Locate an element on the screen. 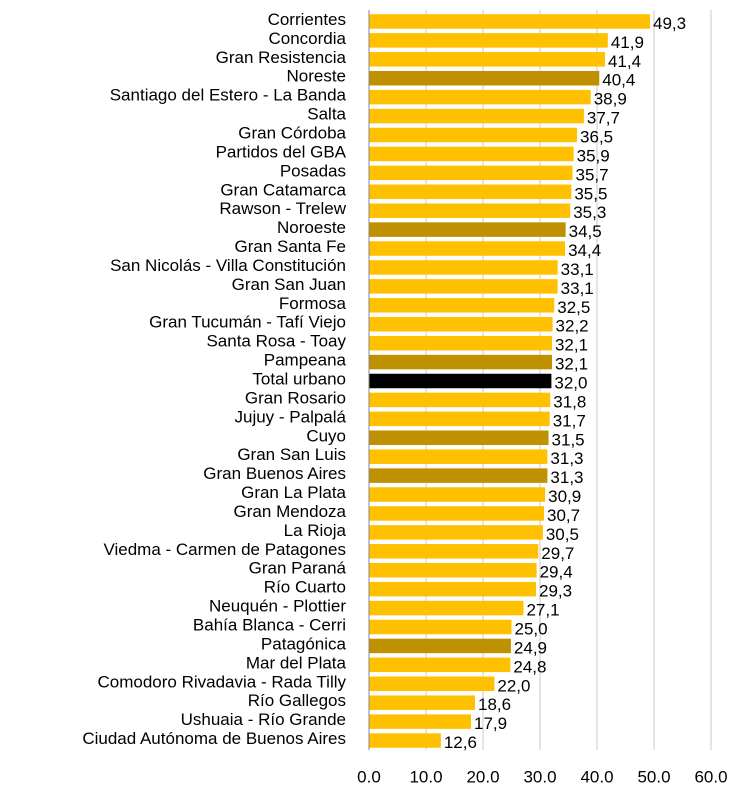  category-label: Viedma - Carmen de Patagones is located at coordinates (224, 549).